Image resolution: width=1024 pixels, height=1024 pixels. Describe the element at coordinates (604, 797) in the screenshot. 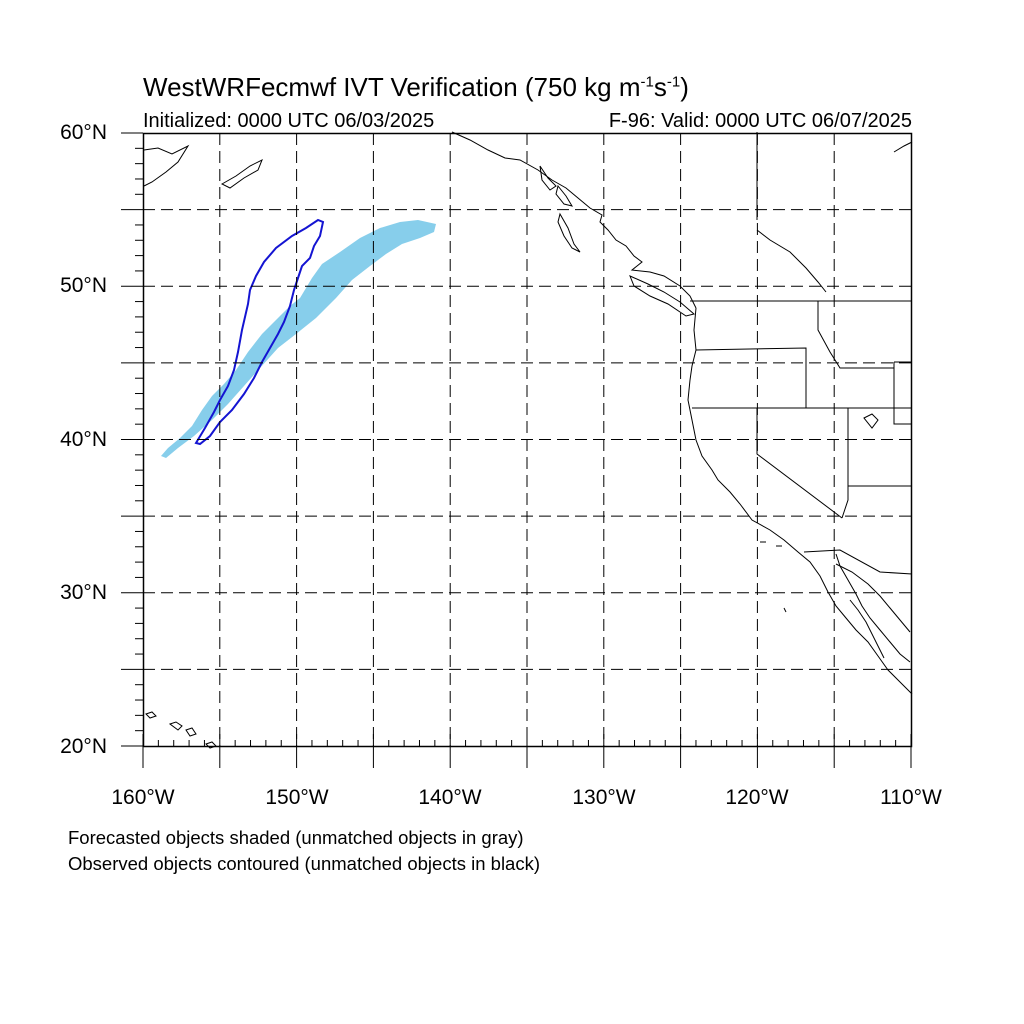

I see `lon-label-130w: 130°W` at that location.